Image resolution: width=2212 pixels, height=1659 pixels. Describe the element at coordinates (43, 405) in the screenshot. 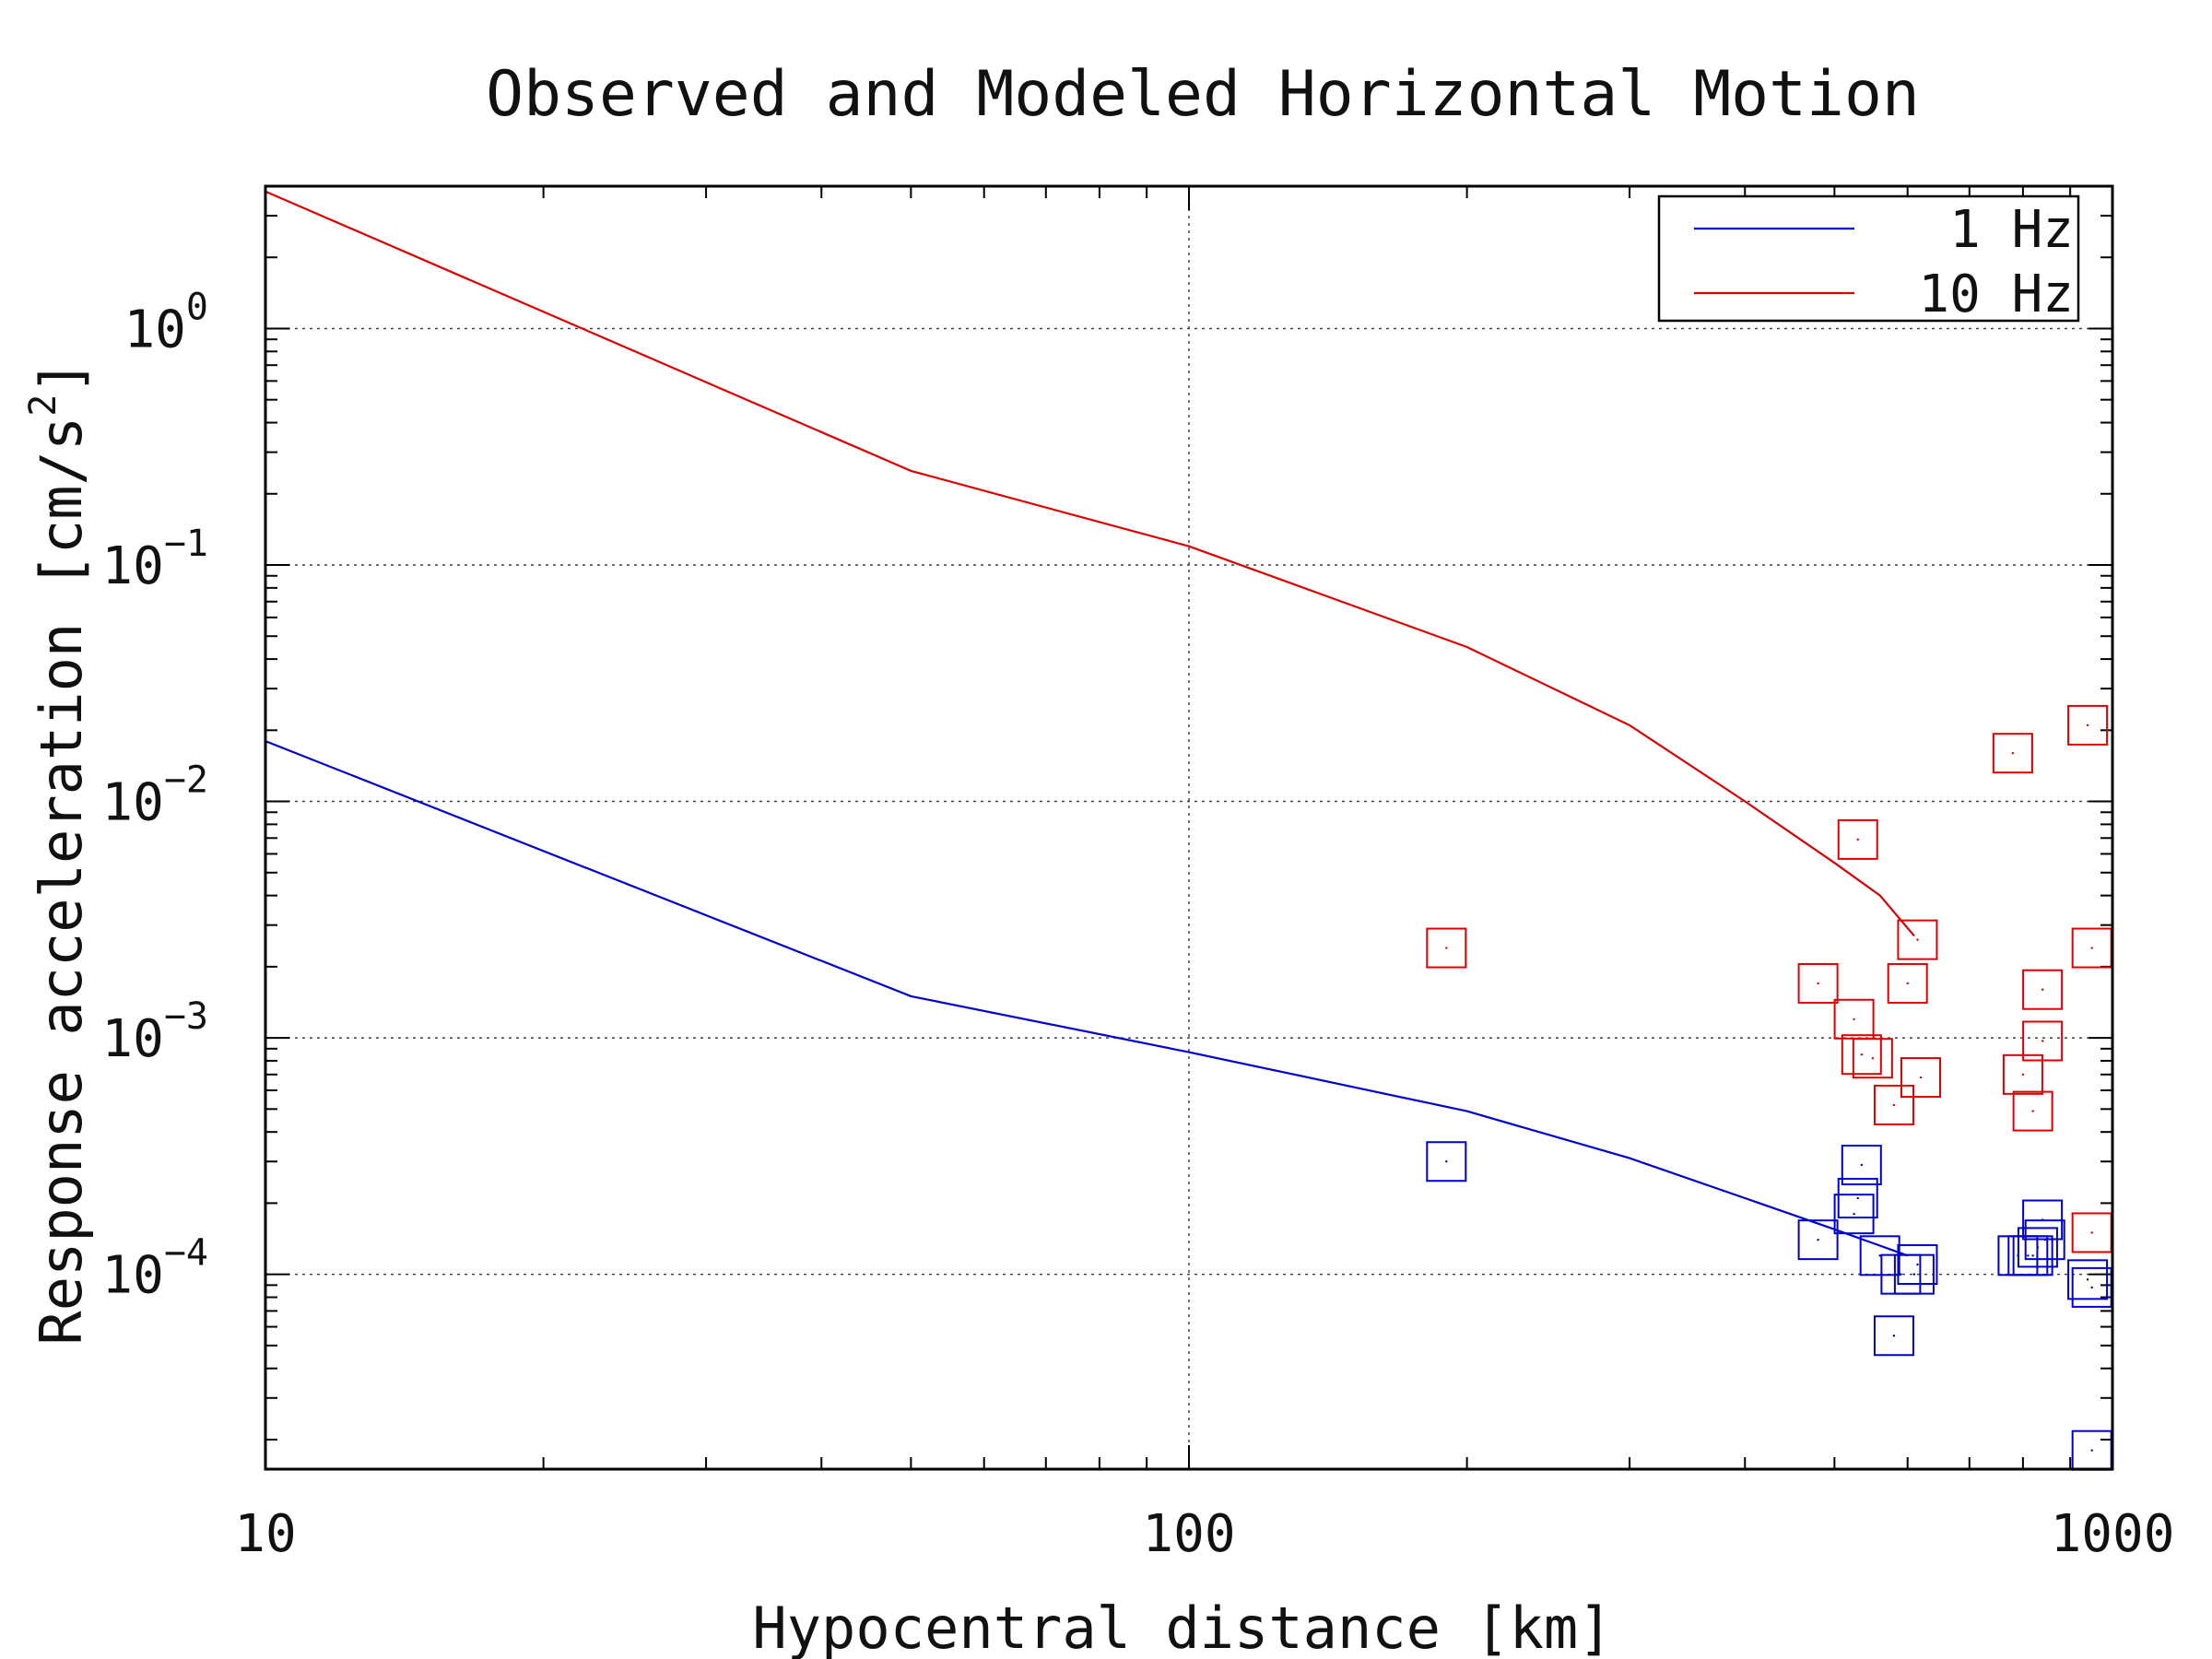

I see `y-axis-label-superscript: 2` at that location.